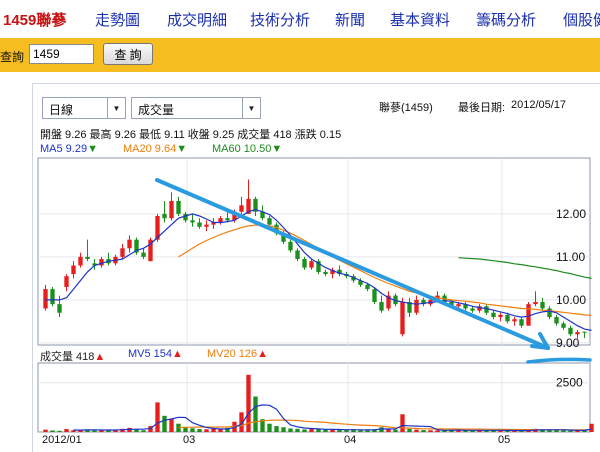 This screenshot has height=452, width=600. What do you see at coordinates (128, 54) in the screenshot?
I see `query-button: 查 詢` at bounding box center [128, 54].